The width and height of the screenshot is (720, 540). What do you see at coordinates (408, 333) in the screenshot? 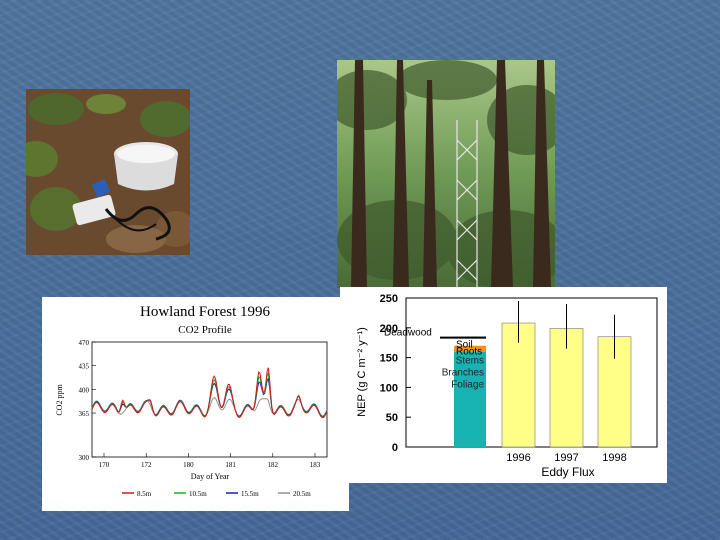
I see `deadwood-label: Deadwood` at bounding box center [408, 333].